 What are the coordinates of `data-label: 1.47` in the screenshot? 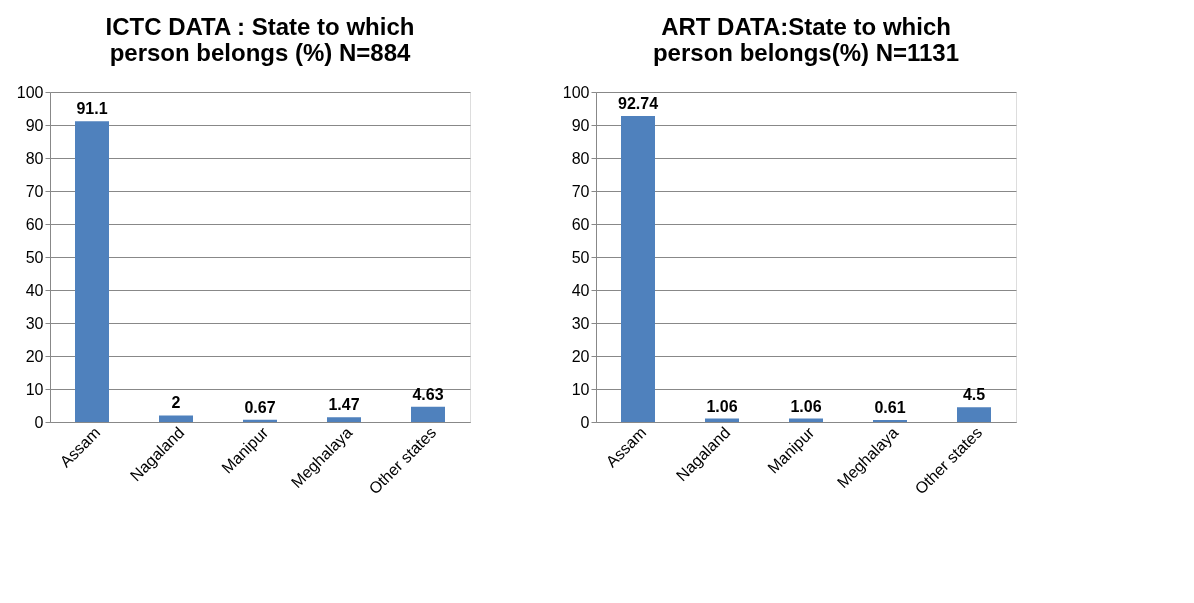 It's located at (344, 405).